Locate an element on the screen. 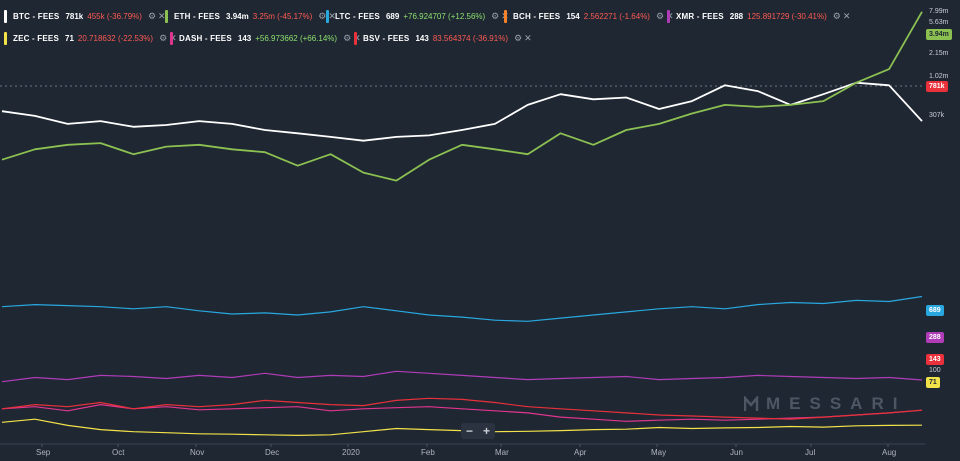  end-badge-btc: 781k is located at coordinates (937, 86).